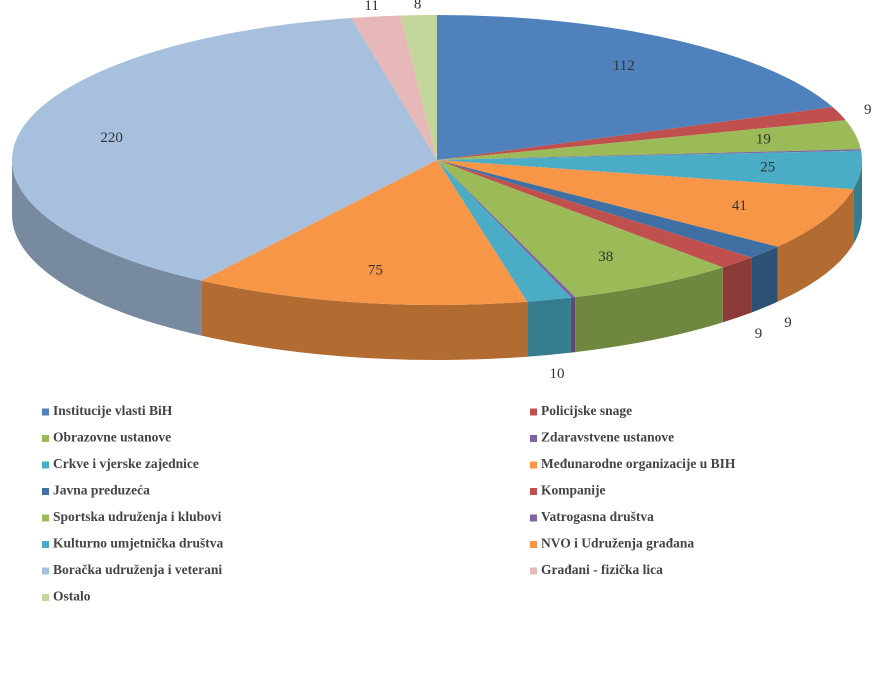  What do you see at coordinates (763, 140) in the screenshot?
I see `data-label: 19` at bounding box center [763, 140].